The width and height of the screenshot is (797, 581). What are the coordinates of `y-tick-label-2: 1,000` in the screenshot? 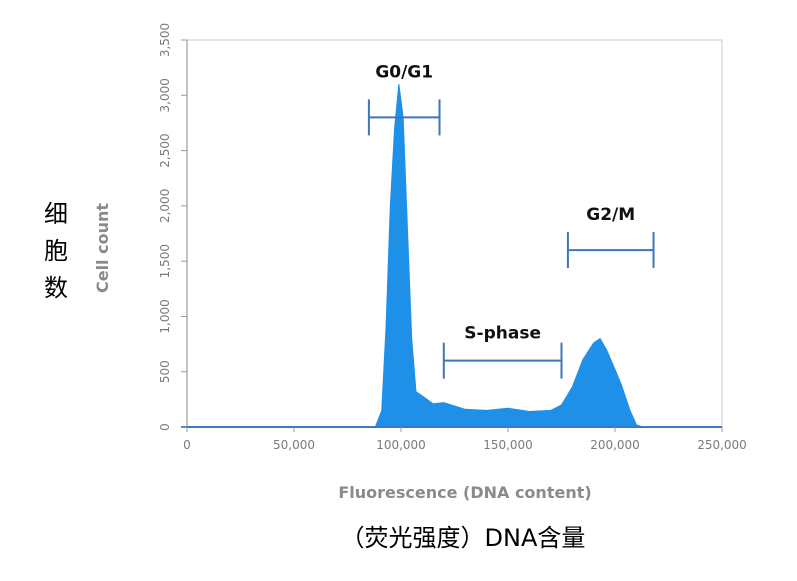 It's located at (165, 316).